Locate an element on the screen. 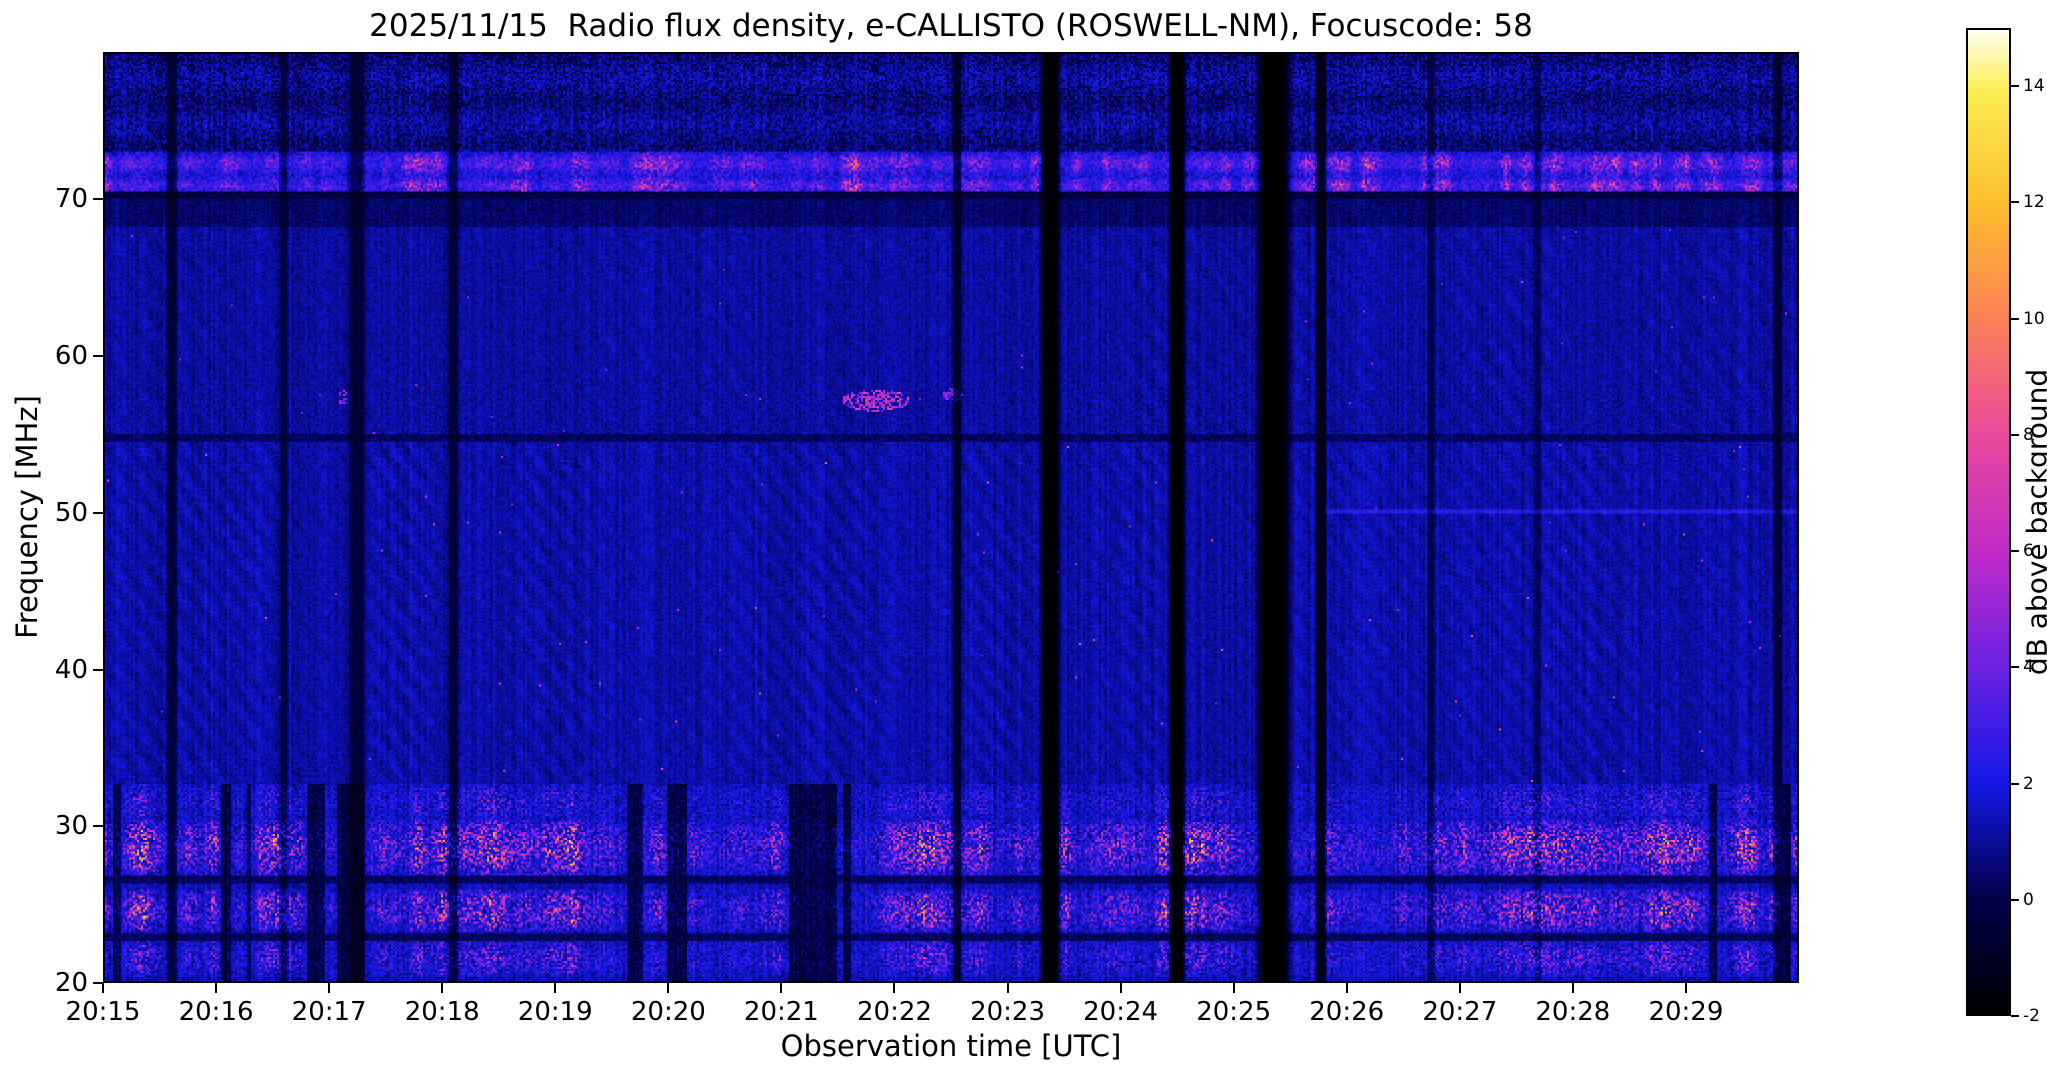 The width and height of the screenshot is (2047, 1067). y-tick-label: 40 is located at coordinates (71, 669).